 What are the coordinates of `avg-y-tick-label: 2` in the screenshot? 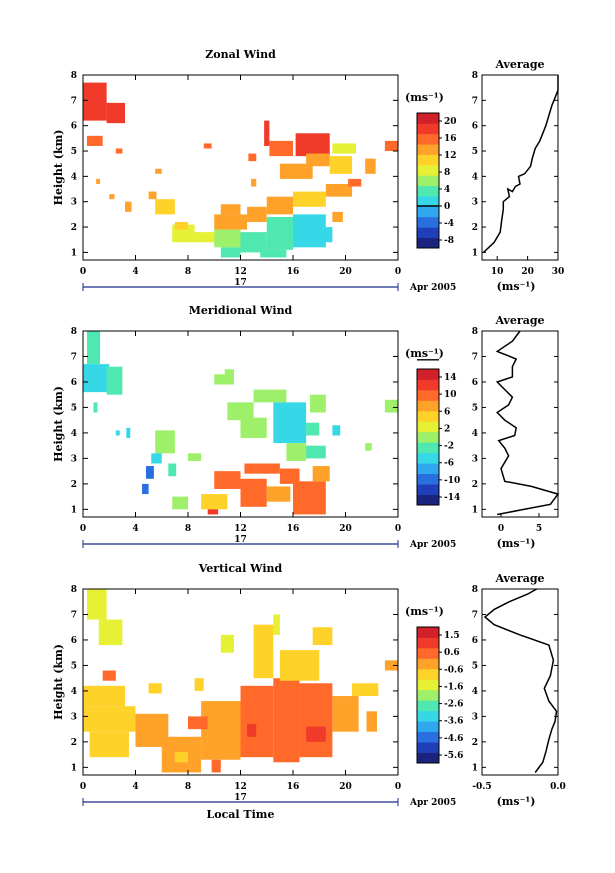 It's located at (475, 228).